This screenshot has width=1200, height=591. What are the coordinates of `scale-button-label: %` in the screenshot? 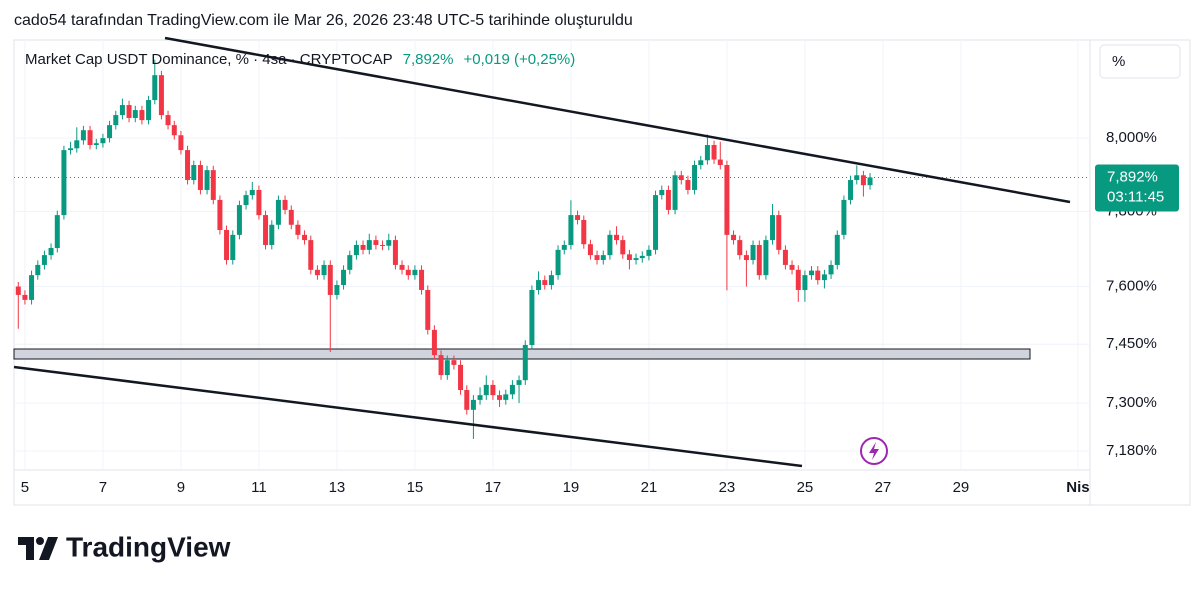 It's located at (1118, 61).